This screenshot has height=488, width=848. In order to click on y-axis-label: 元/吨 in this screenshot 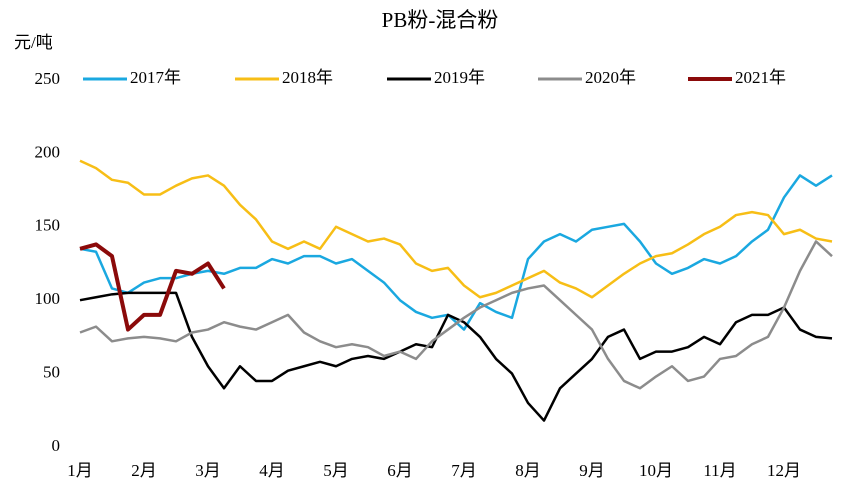, I will do `click(33, 42)`.